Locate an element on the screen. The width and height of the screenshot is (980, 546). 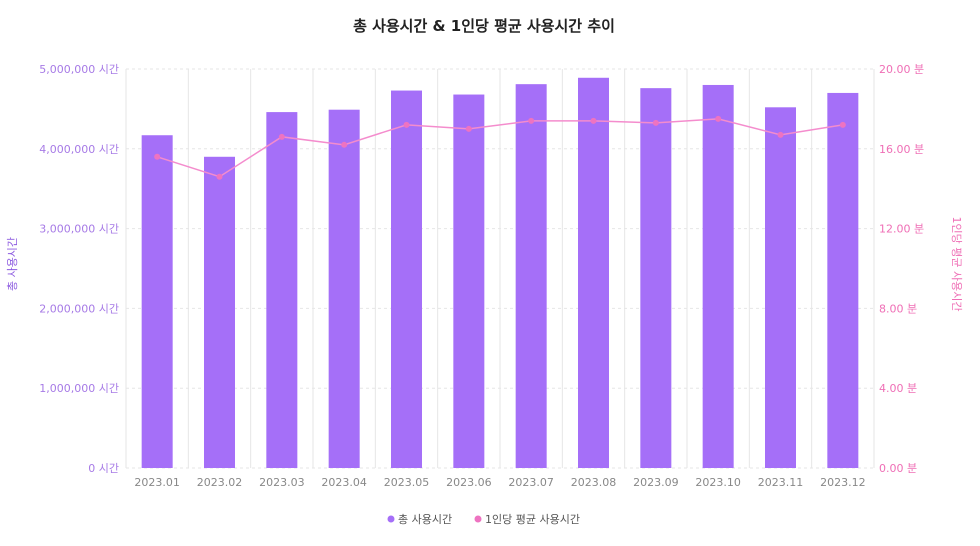
line-series is located at coordinates (500, 147).